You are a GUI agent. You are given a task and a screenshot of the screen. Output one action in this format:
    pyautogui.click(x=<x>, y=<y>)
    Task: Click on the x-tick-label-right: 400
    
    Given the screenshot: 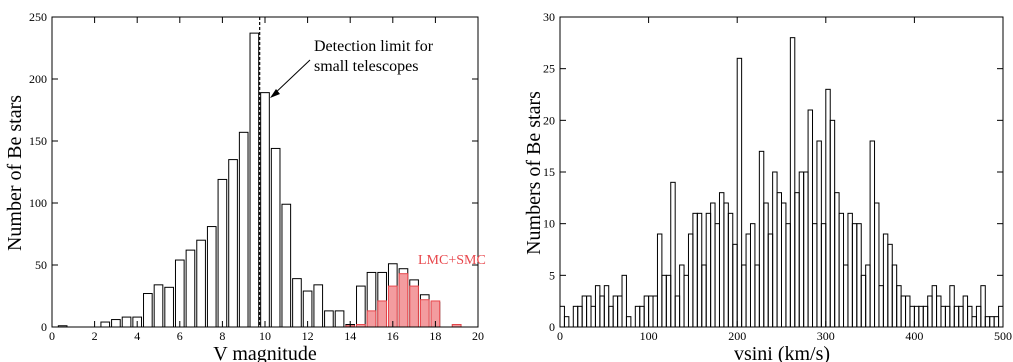 What is the action you would take?
    pyautogui.click(x=914, y=336)
    